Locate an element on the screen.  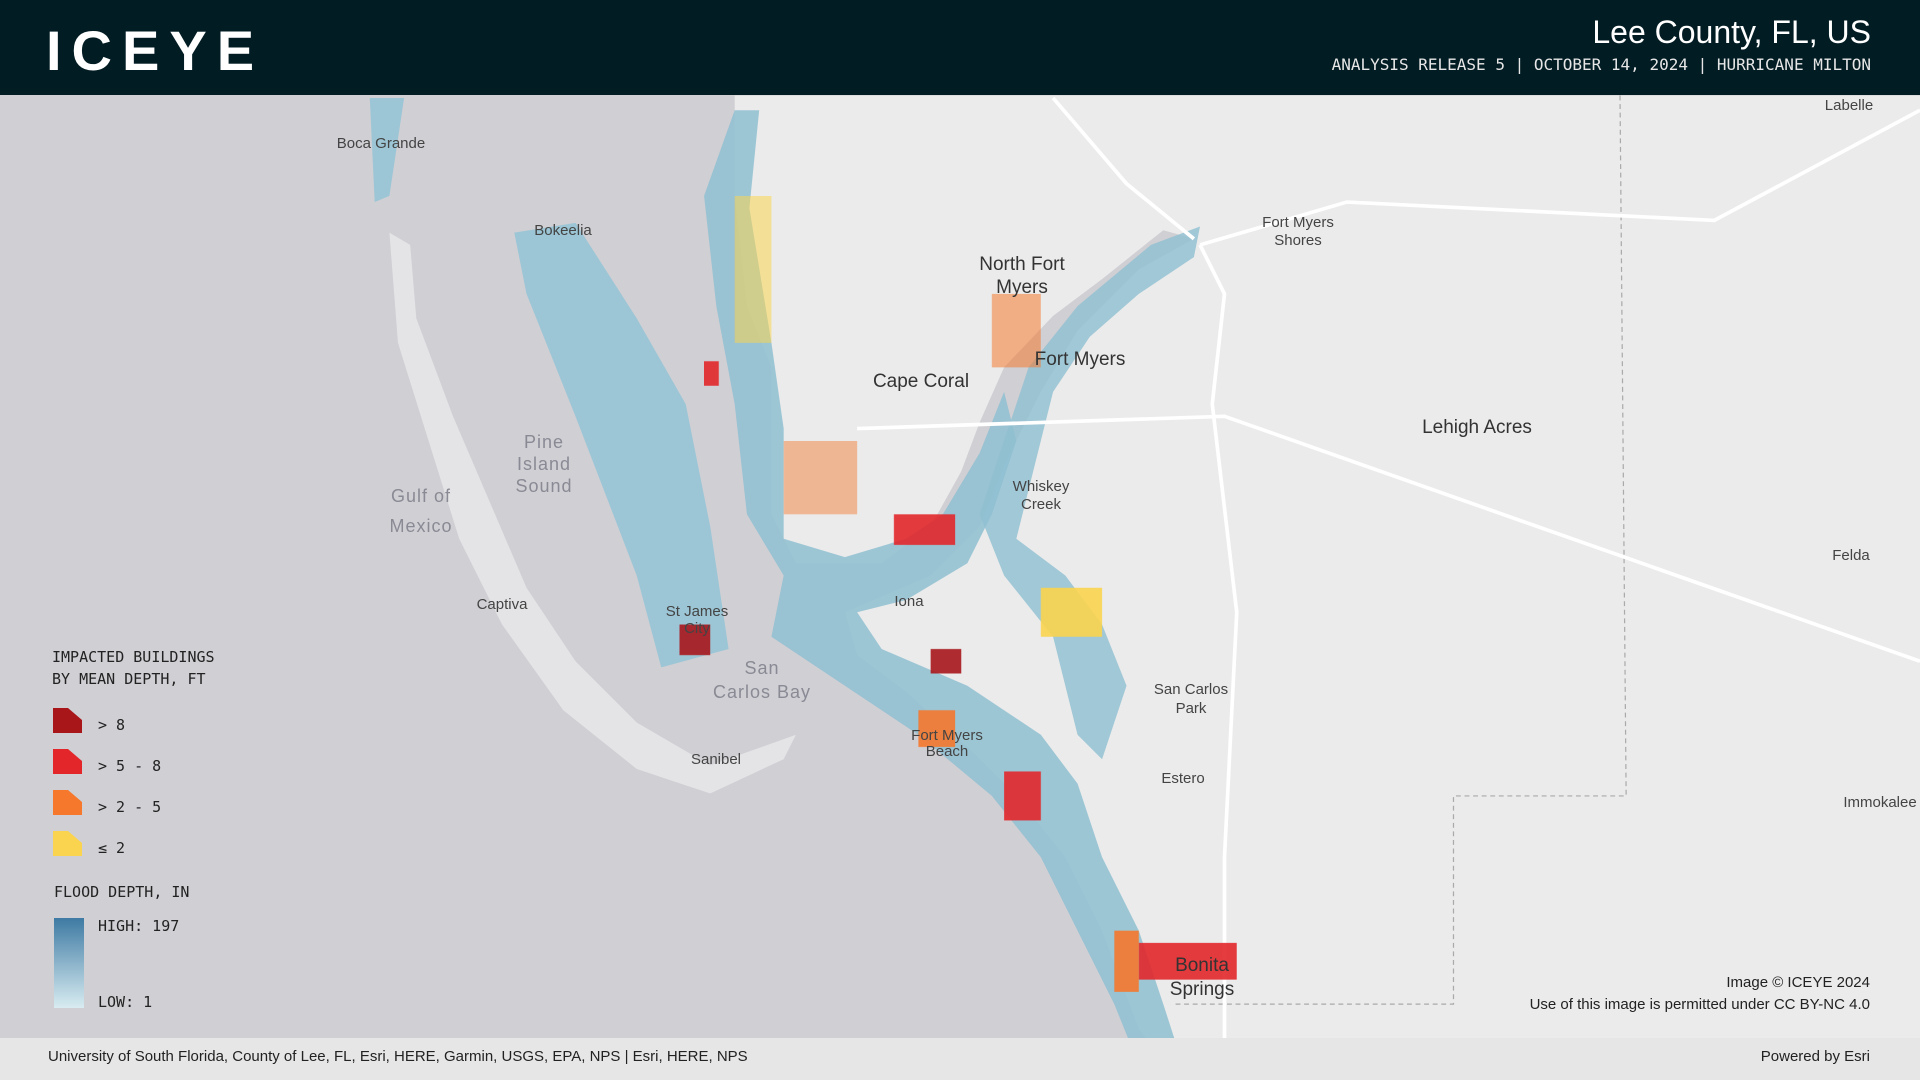
legend-label: > 5 - 8 is located at coordinates (129, 766).